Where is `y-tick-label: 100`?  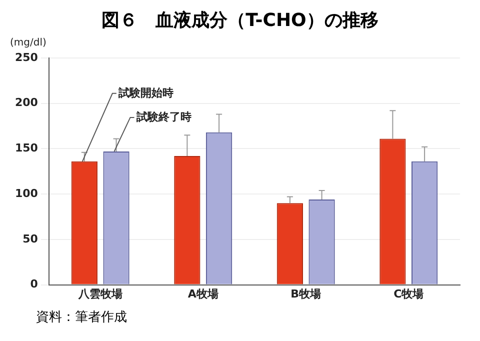 y-tick-label: 100 is located at coordinates (26, 193).